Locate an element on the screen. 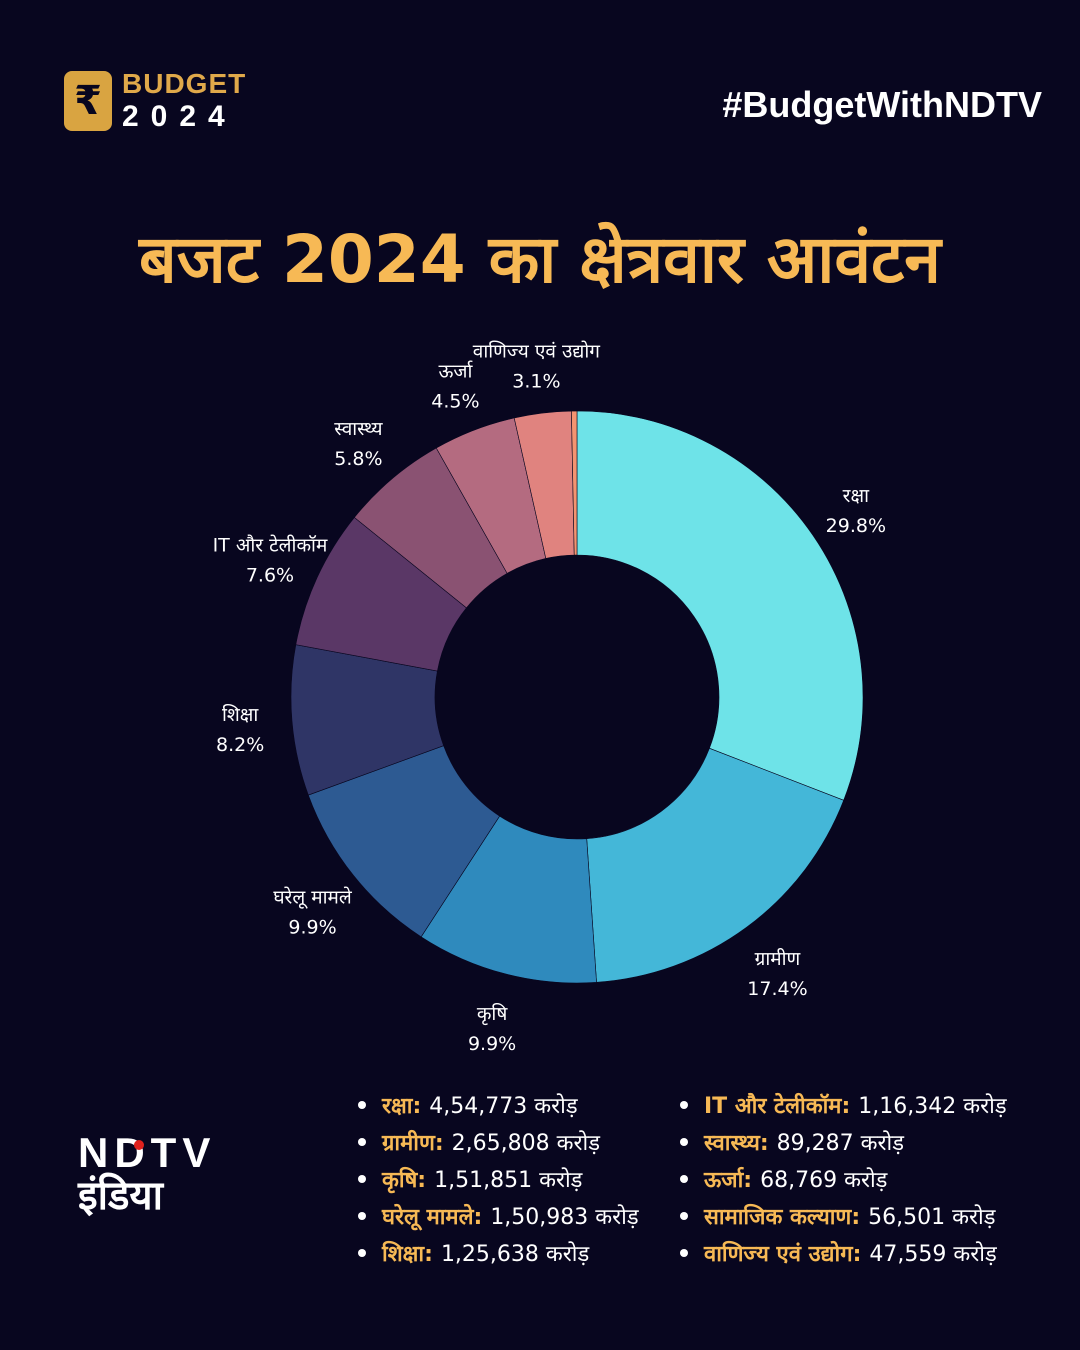 Image resolution: width=1080 pixels, height=1350 pixels. budget-logo: ₹ BUDGET 2024 is located at coordinates (155, 101).